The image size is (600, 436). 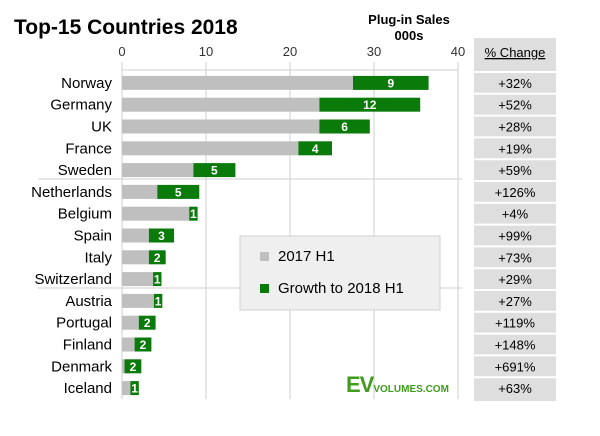 I want to click on growth-data-label: 9, so click(x=390, y=83).